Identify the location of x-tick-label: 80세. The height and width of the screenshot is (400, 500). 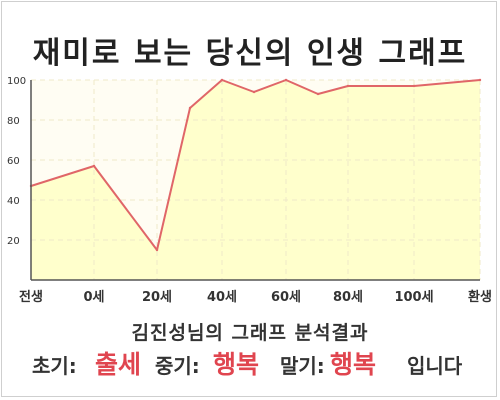
(348, 297).